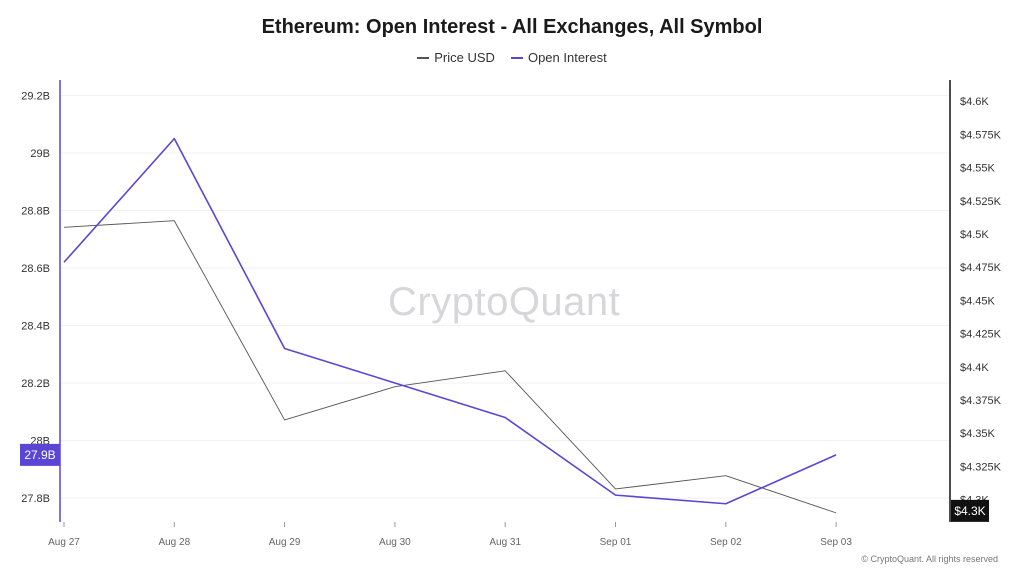  What do you see at coordinates (285, 542) in the screenshot?
I see `x-tick-label: Aug 29` at bounding box center [285, 542].